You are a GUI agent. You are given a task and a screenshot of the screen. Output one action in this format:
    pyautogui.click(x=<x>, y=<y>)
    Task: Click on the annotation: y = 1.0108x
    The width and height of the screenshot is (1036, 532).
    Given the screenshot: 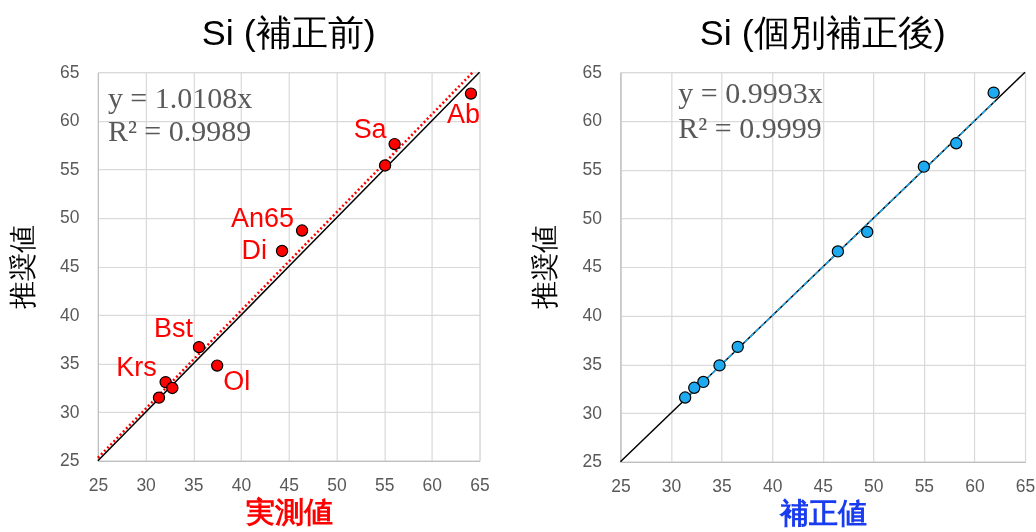 What is the action you would take?
    pyautogui.click(x=180, y=98)
    